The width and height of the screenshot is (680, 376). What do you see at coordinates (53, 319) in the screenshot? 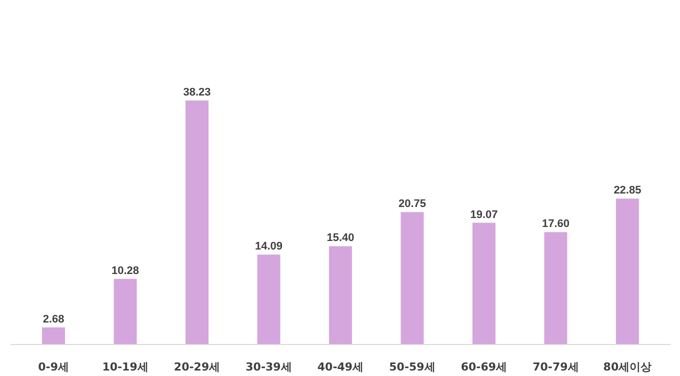
I see `data-label: 2.68` at bounding box center [53, 319].